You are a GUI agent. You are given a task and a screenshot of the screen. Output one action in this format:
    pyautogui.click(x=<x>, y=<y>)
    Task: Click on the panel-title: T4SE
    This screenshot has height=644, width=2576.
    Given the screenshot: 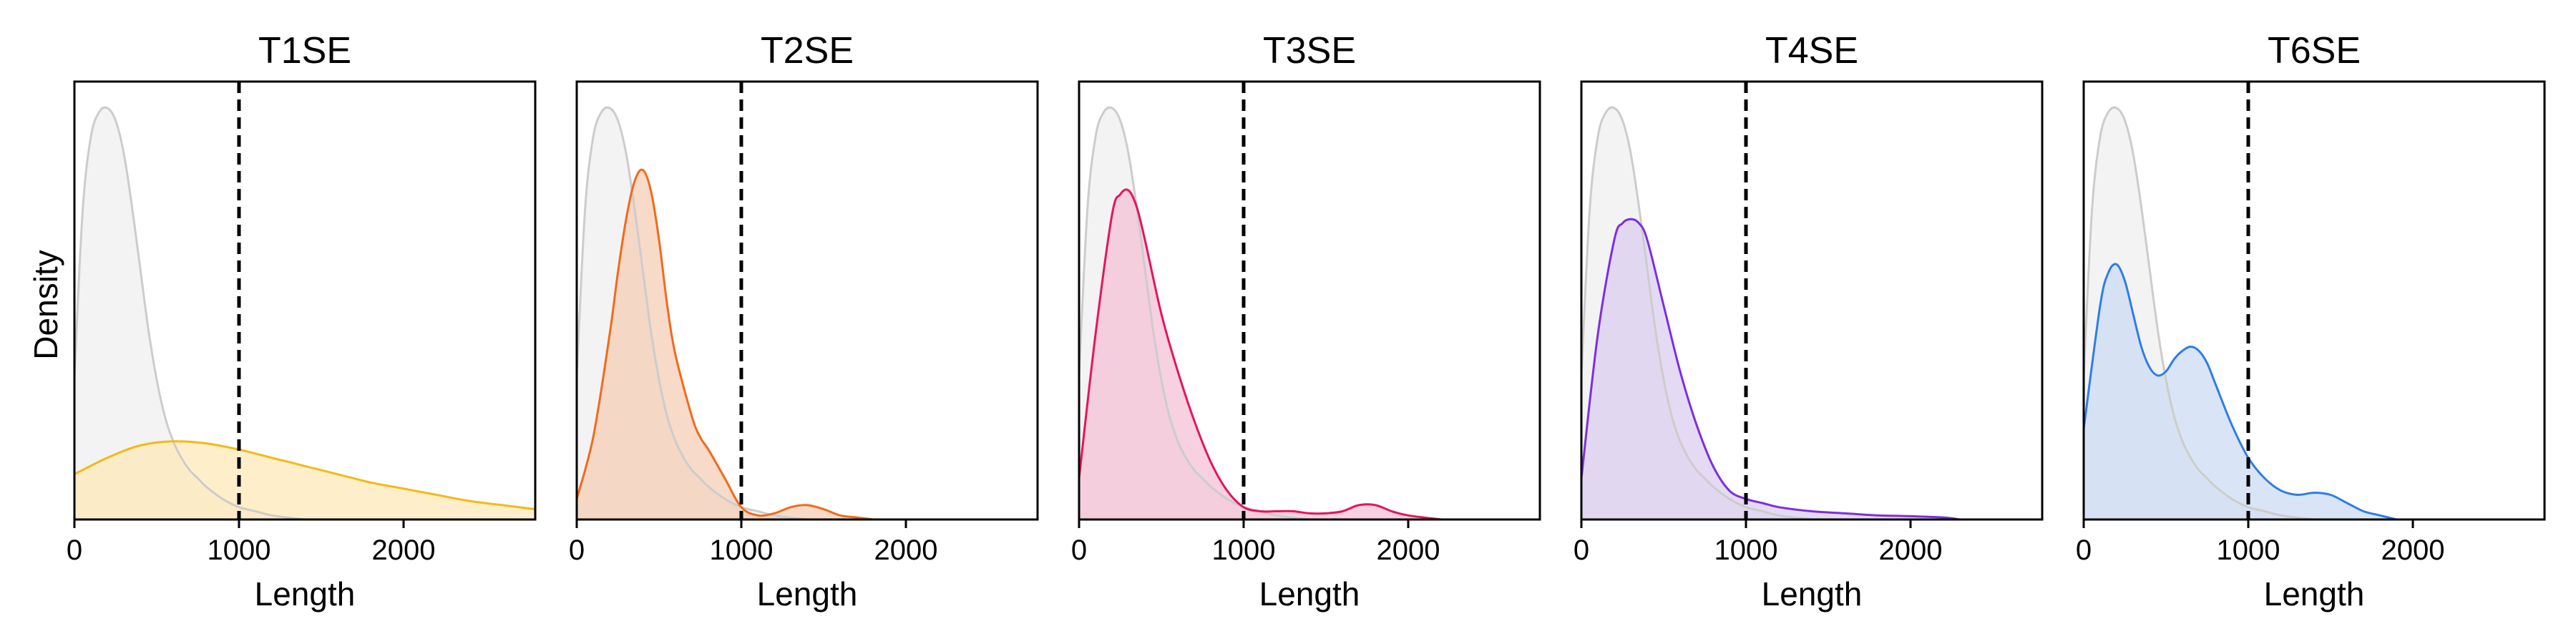 What is the action you would take?
    pyautogui.click(x=1811, y=51)
    